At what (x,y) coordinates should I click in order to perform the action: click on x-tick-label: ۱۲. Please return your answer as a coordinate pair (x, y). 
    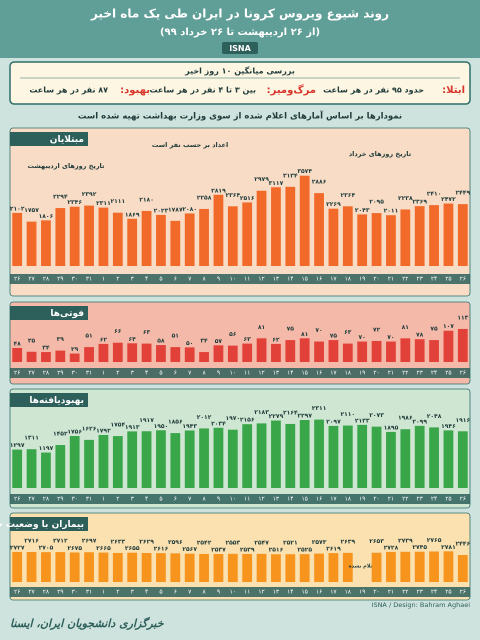
    Looking at the image, I should click on (261, 373).